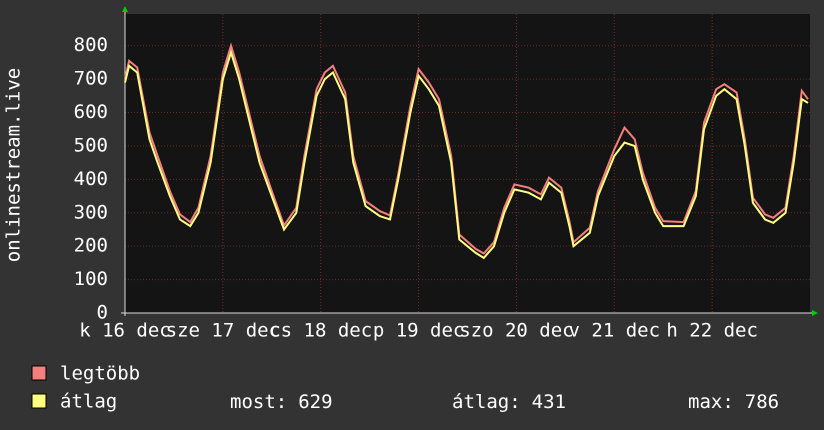 The width and height of the screenshot is (824, 430). Describe the element at coordinates (223, 331) in the screenshot. I see `x-tick-label: sze 17 dec` at that location.